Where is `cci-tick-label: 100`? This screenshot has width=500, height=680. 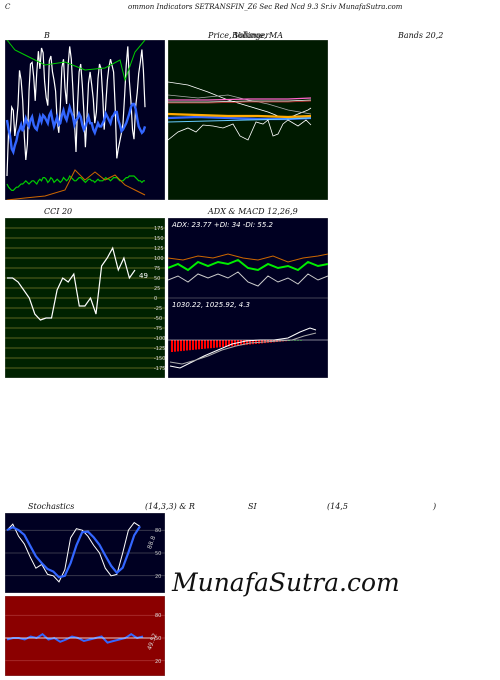
cci-tick-label: 100 is located at coordinates (159, 259).